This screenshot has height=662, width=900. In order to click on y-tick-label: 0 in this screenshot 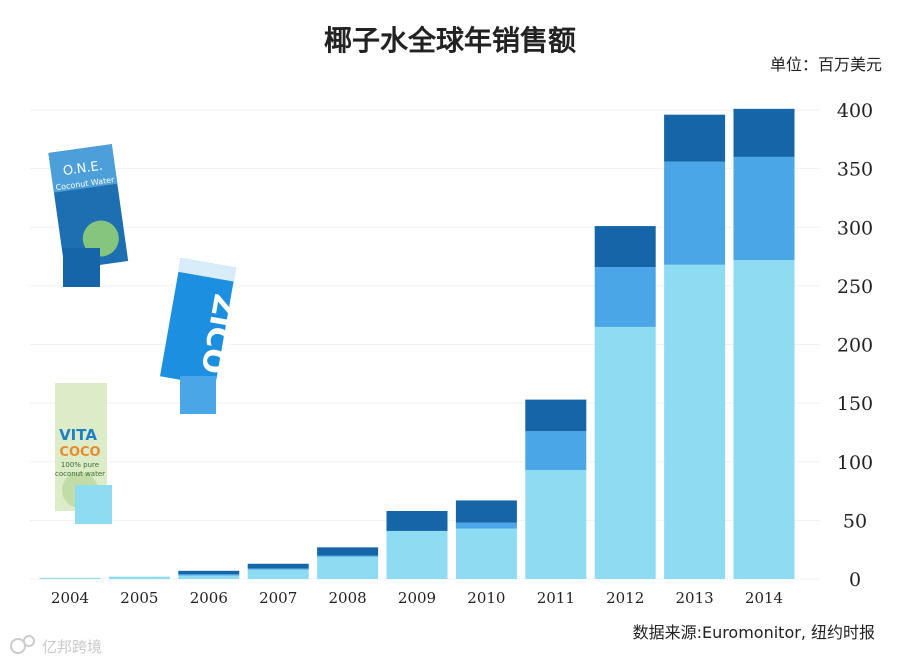, I will do `click(855, 580)`.